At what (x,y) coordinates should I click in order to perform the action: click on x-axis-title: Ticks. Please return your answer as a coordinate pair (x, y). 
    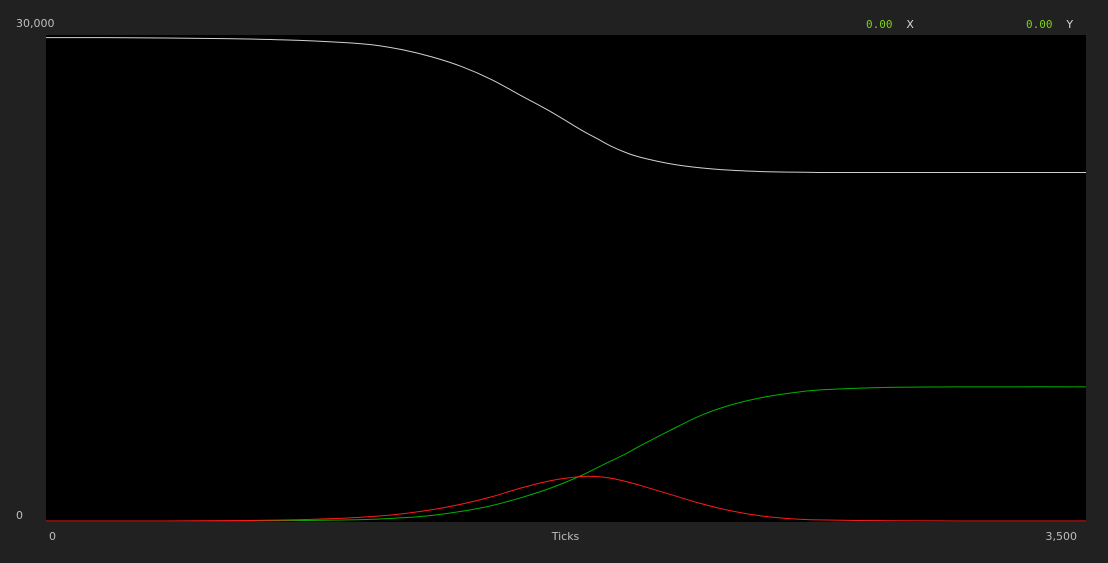
    Looking at the image, I should click on (565, 536).